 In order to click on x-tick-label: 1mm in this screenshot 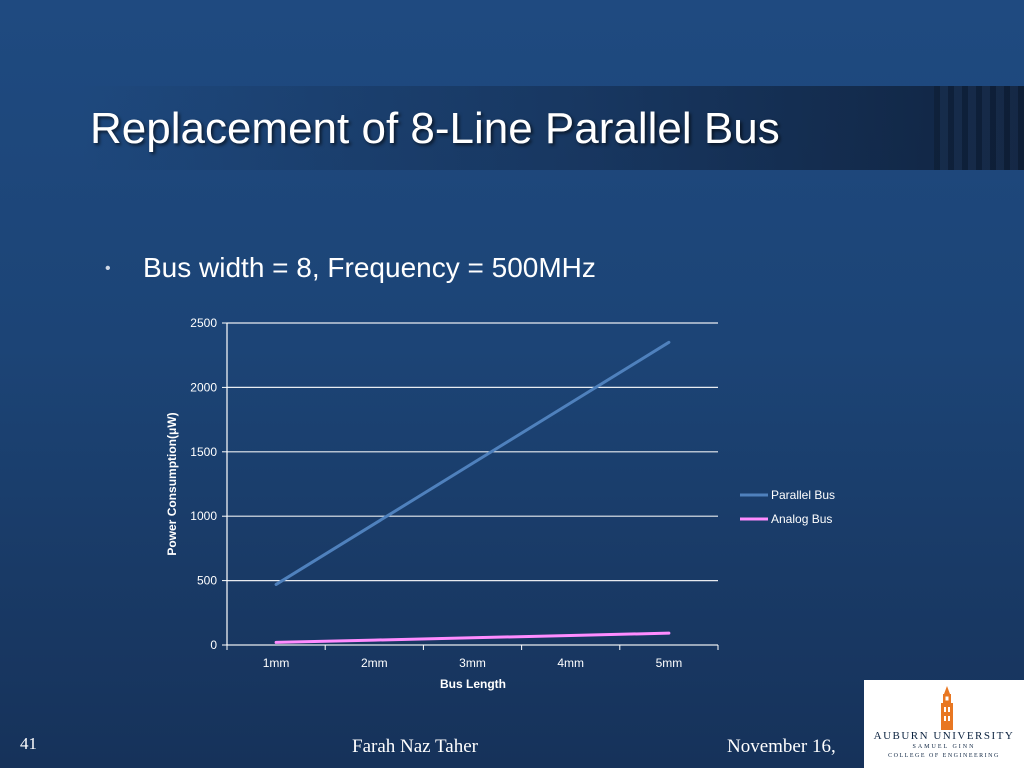, I will do `click(276, 663)`.